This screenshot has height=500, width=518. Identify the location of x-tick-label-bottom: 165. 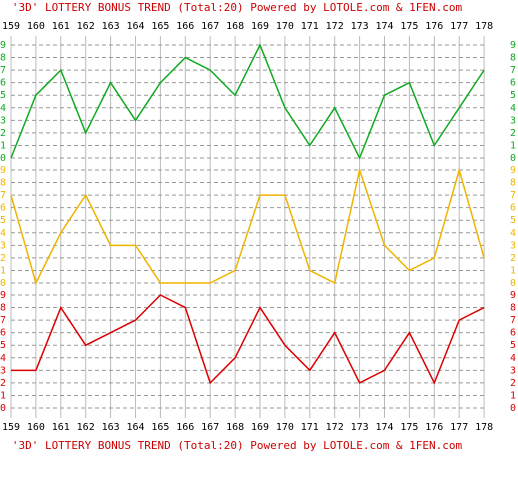
(160, 427).